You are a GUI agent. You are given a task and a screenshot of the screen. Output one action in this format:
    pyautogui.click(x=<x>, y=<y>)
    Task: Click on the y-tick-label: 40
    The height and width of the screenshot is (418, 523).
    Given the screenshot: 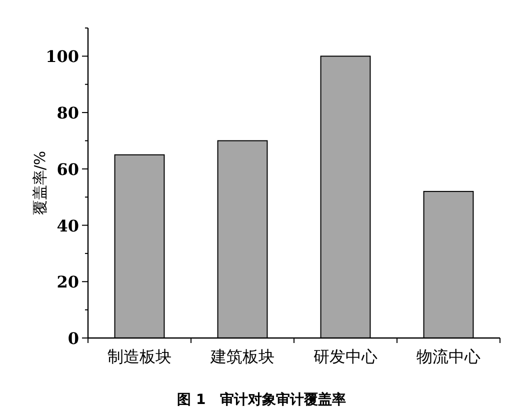 What is the action you would take?
    pyautogui.click(x=67, y=226)
    